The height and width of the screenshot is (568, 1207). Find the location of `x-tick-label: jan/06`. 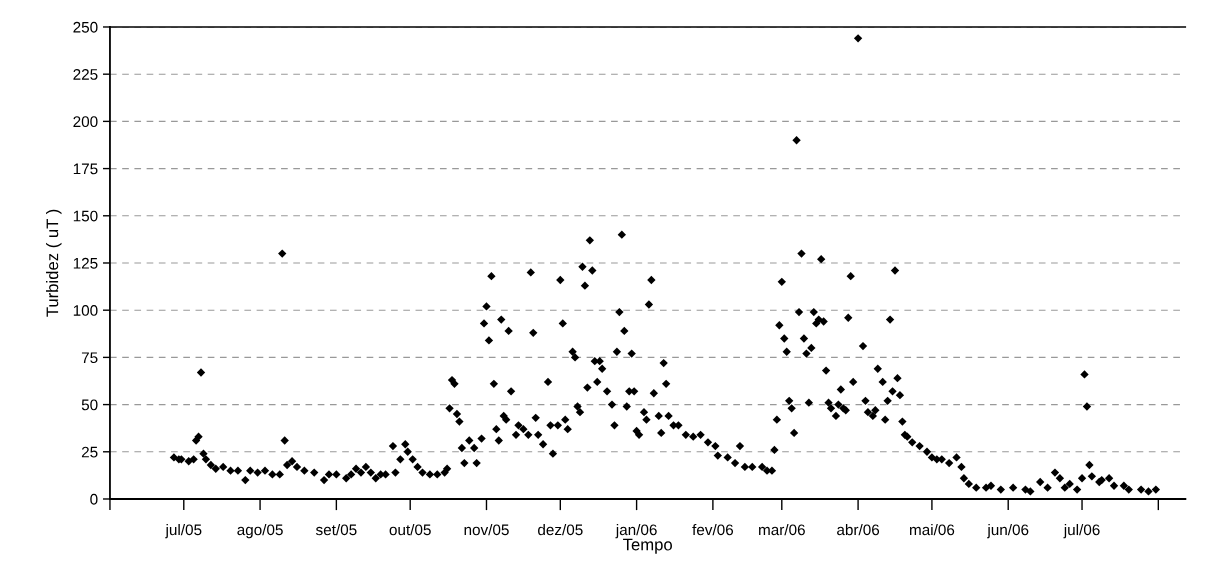

x-tick-label: jan/06 is located at coordinates (636, 531).